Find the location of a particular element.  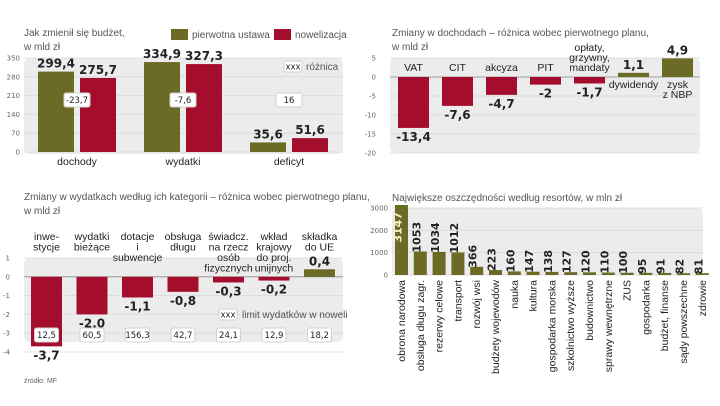

bar-value-label: 0,4 is located at coordinates (319, 261).